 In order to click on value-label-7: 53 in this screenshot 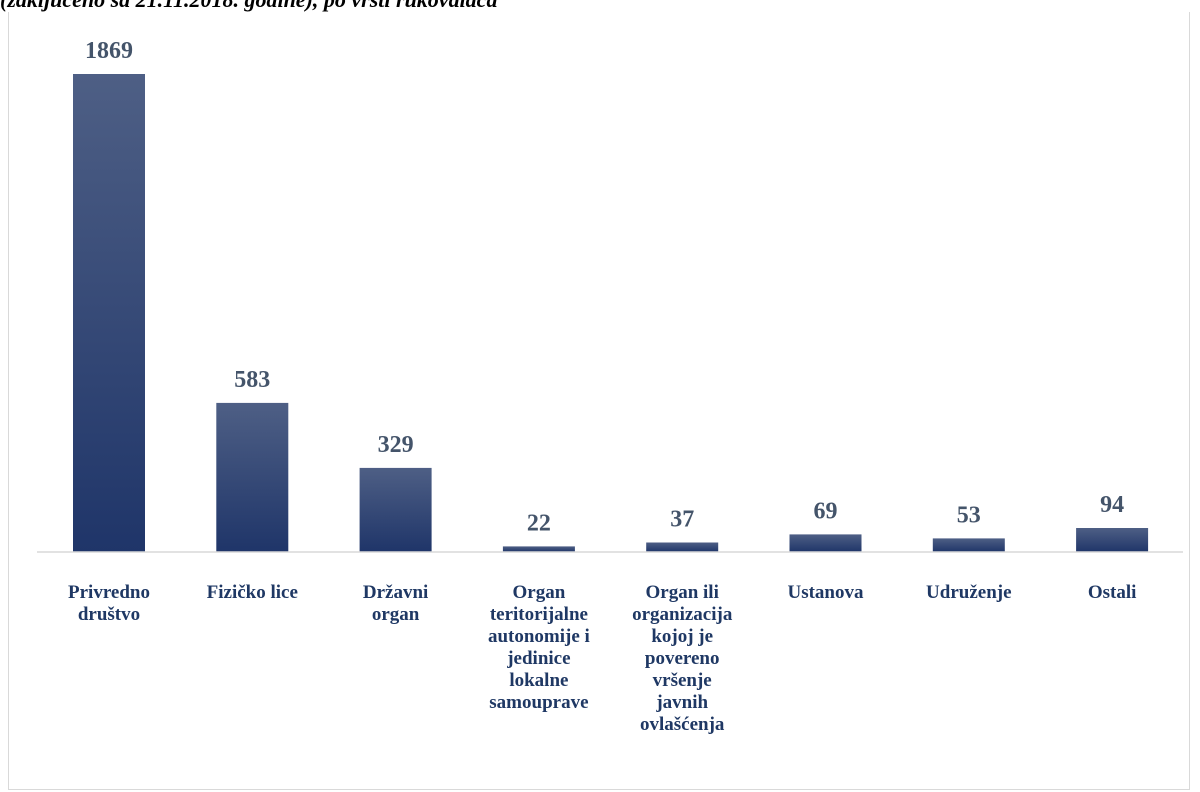, I will do `click(969, 515)`.